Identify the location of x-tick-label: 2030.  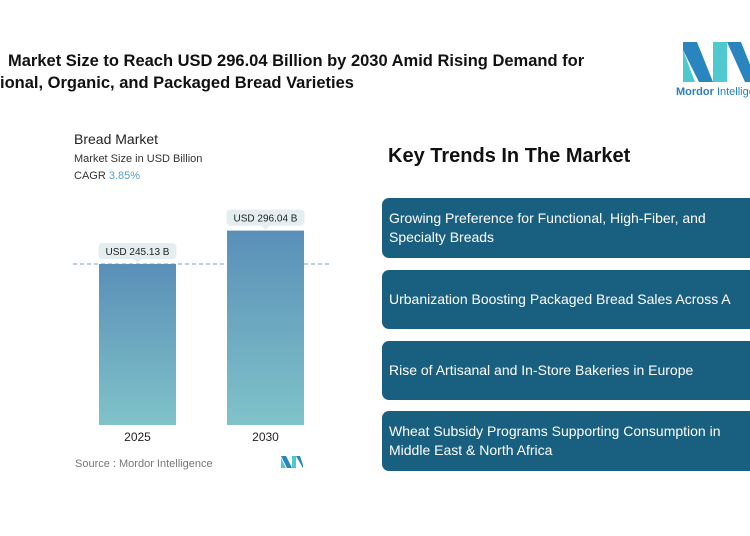
(265, 437).